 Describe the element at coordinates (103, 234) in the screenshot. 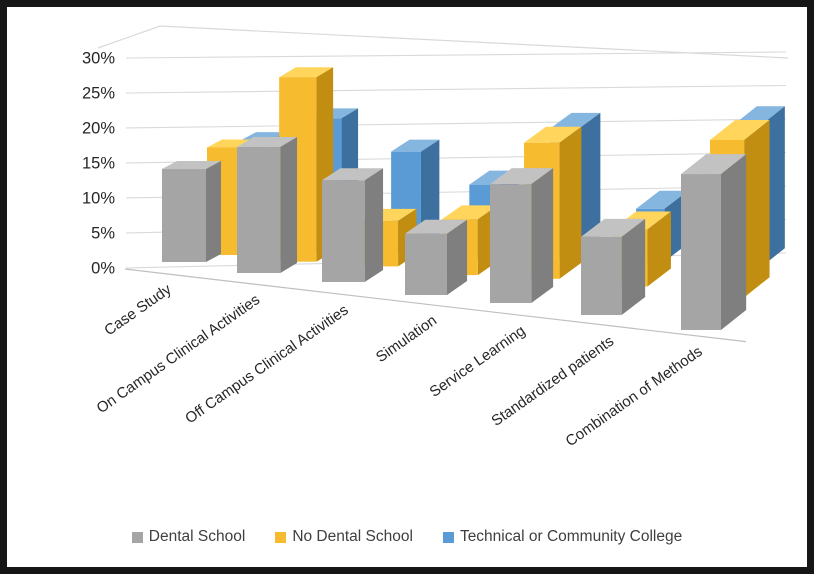

I see `y-axis-tick-label: 5%` at that location.